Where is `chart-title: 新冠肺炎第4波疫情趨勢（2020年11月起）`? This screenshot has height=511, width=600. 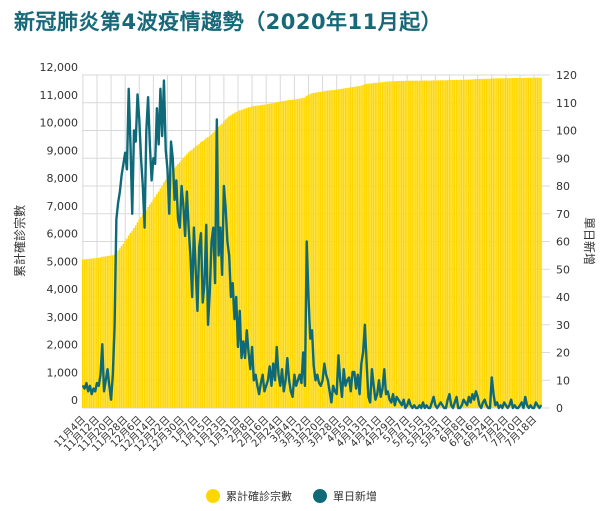 chart-title: 新冠肺炎第4波疫情趨勢（2020年11月起） is located at coordinates (228, 22).